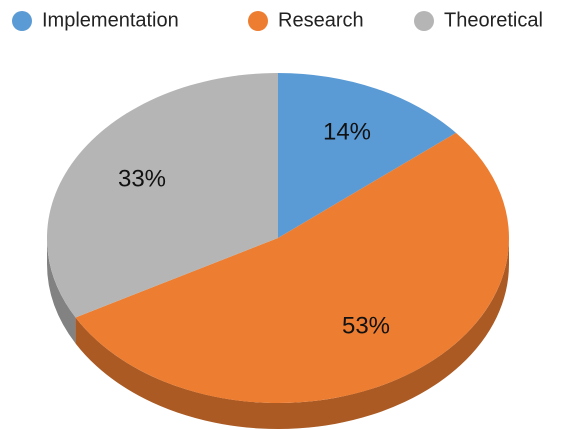  I want to click on legend-label: Research, so click(321, 20).